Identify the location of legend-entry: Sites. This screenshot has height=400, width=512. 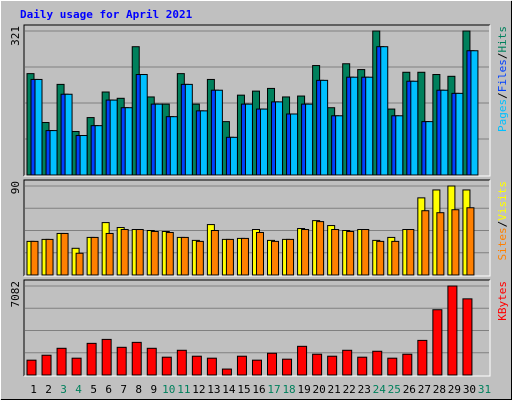
(502, 243).